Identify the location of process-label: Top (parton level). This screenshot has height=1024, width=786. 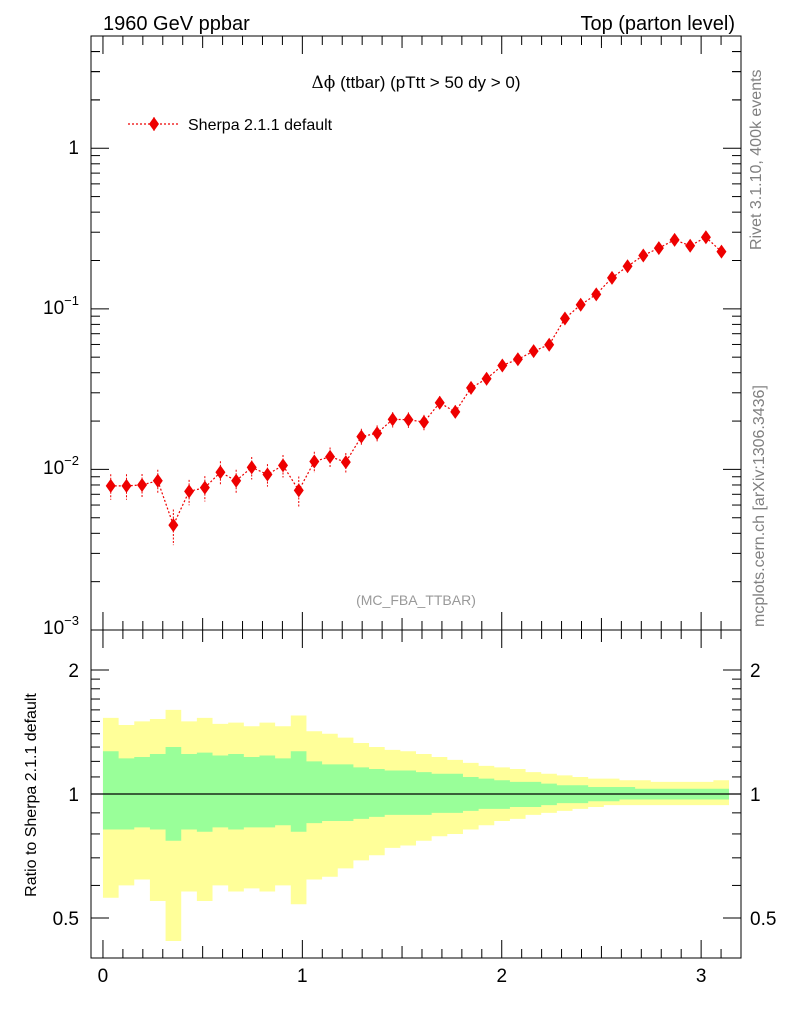
(657, 24).